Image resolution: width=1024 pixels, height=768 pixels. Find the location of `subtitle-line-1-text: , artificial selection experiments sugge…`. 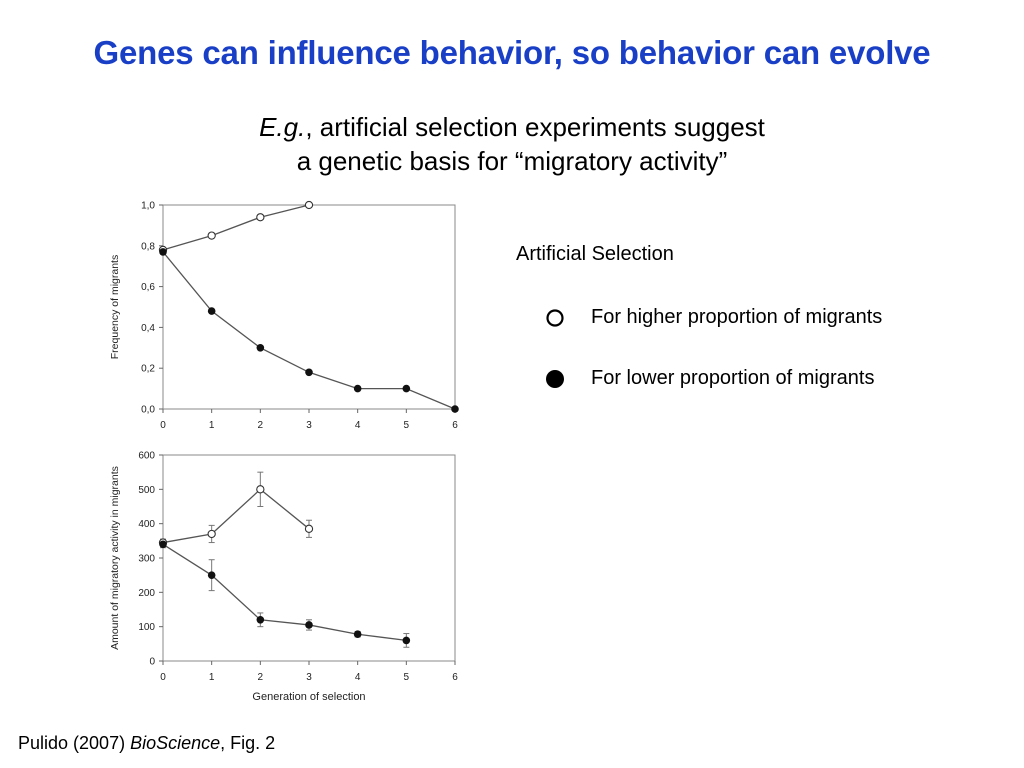

subtitle-line-1-text: , artificial selection experiments sugge… is located at coordinates (535, 127).